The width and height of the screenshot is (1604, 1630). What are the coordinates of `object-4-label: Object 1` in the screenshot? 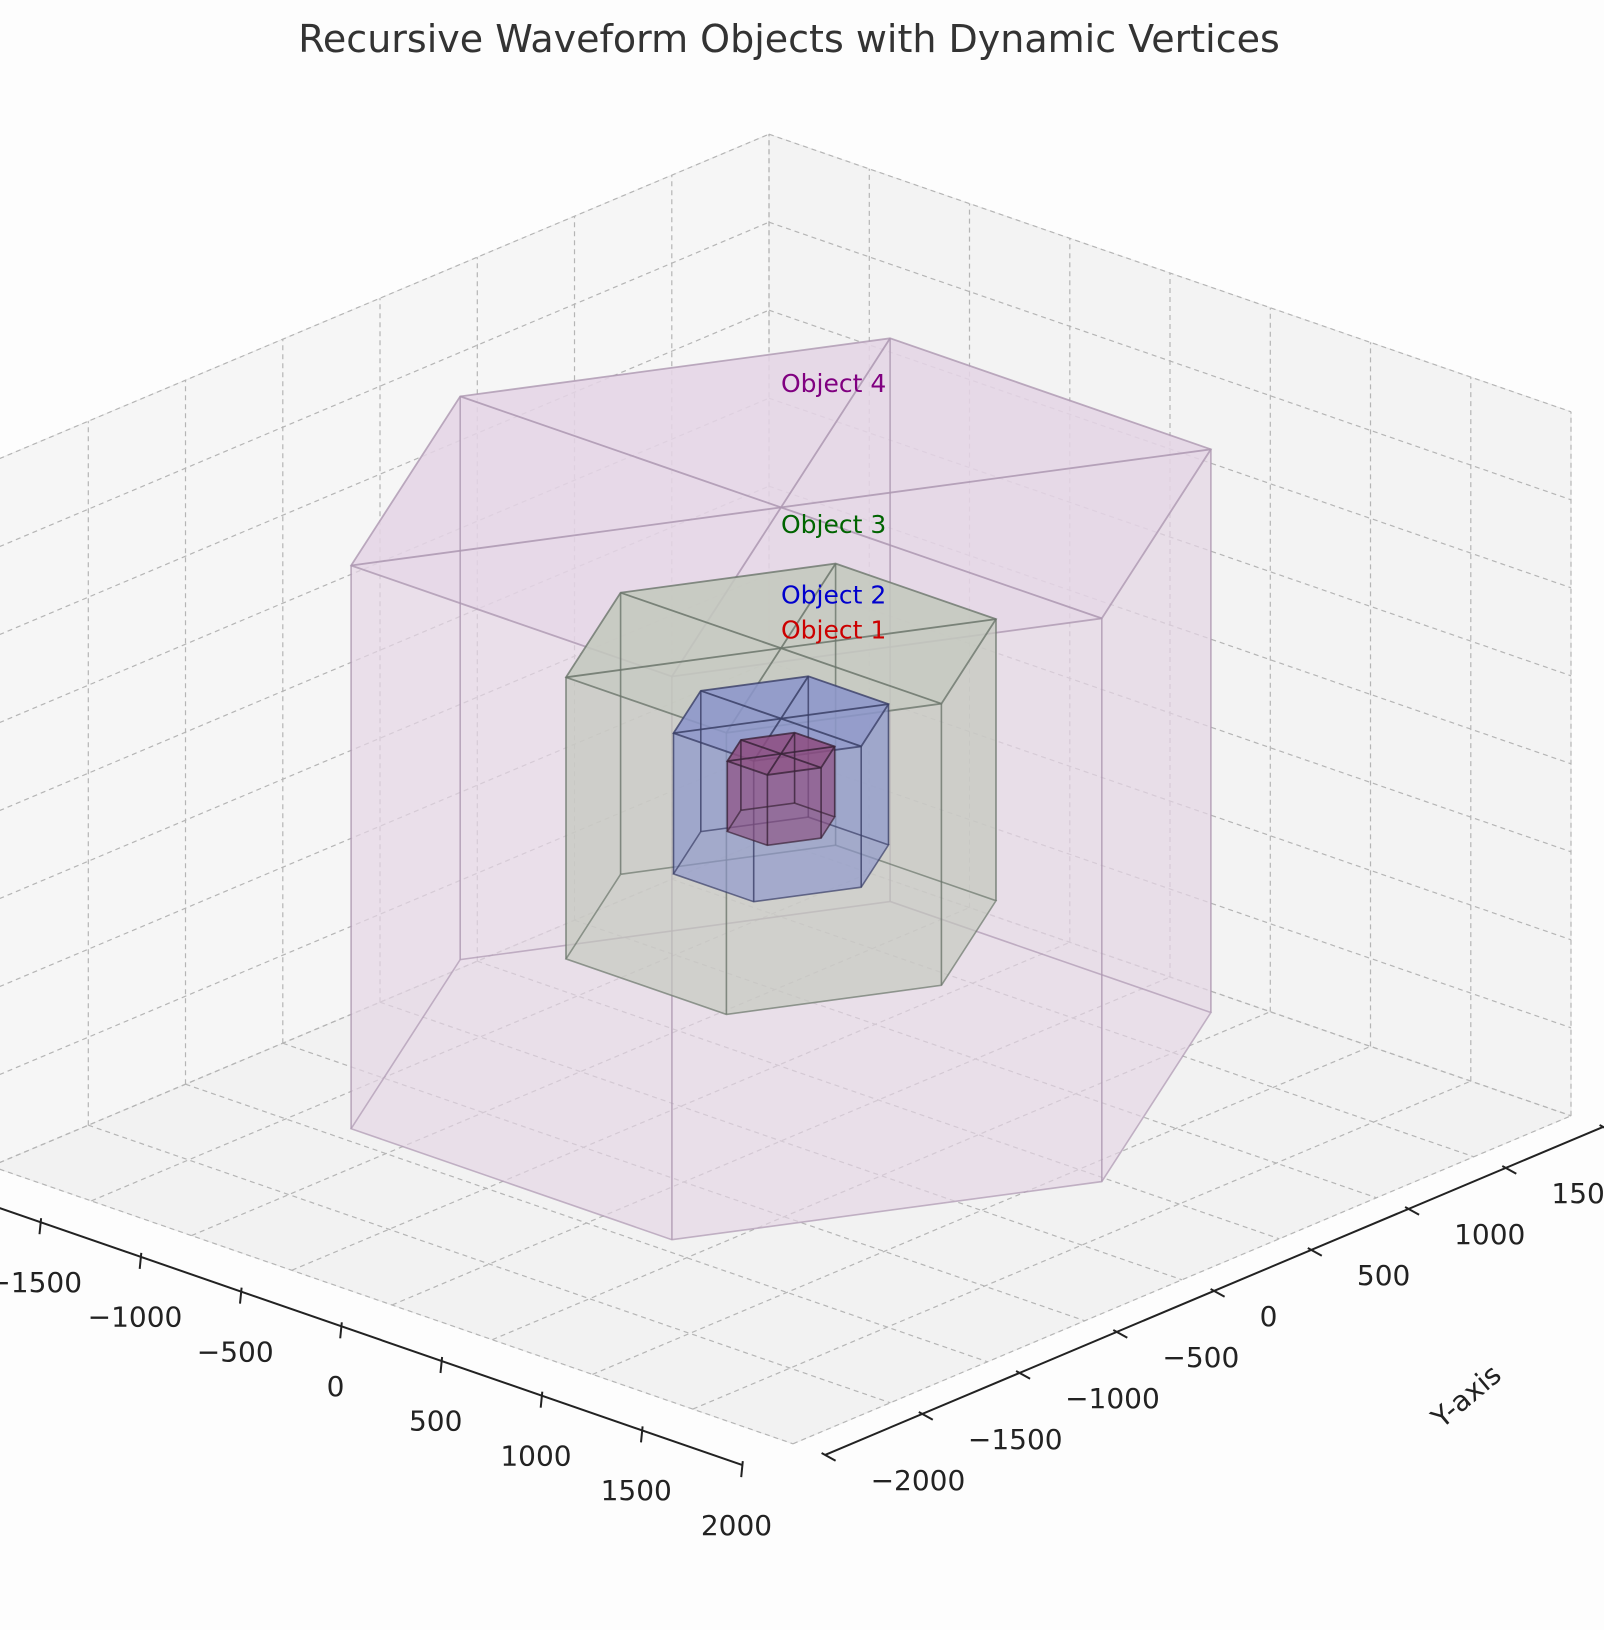 It's located at (833, 630).